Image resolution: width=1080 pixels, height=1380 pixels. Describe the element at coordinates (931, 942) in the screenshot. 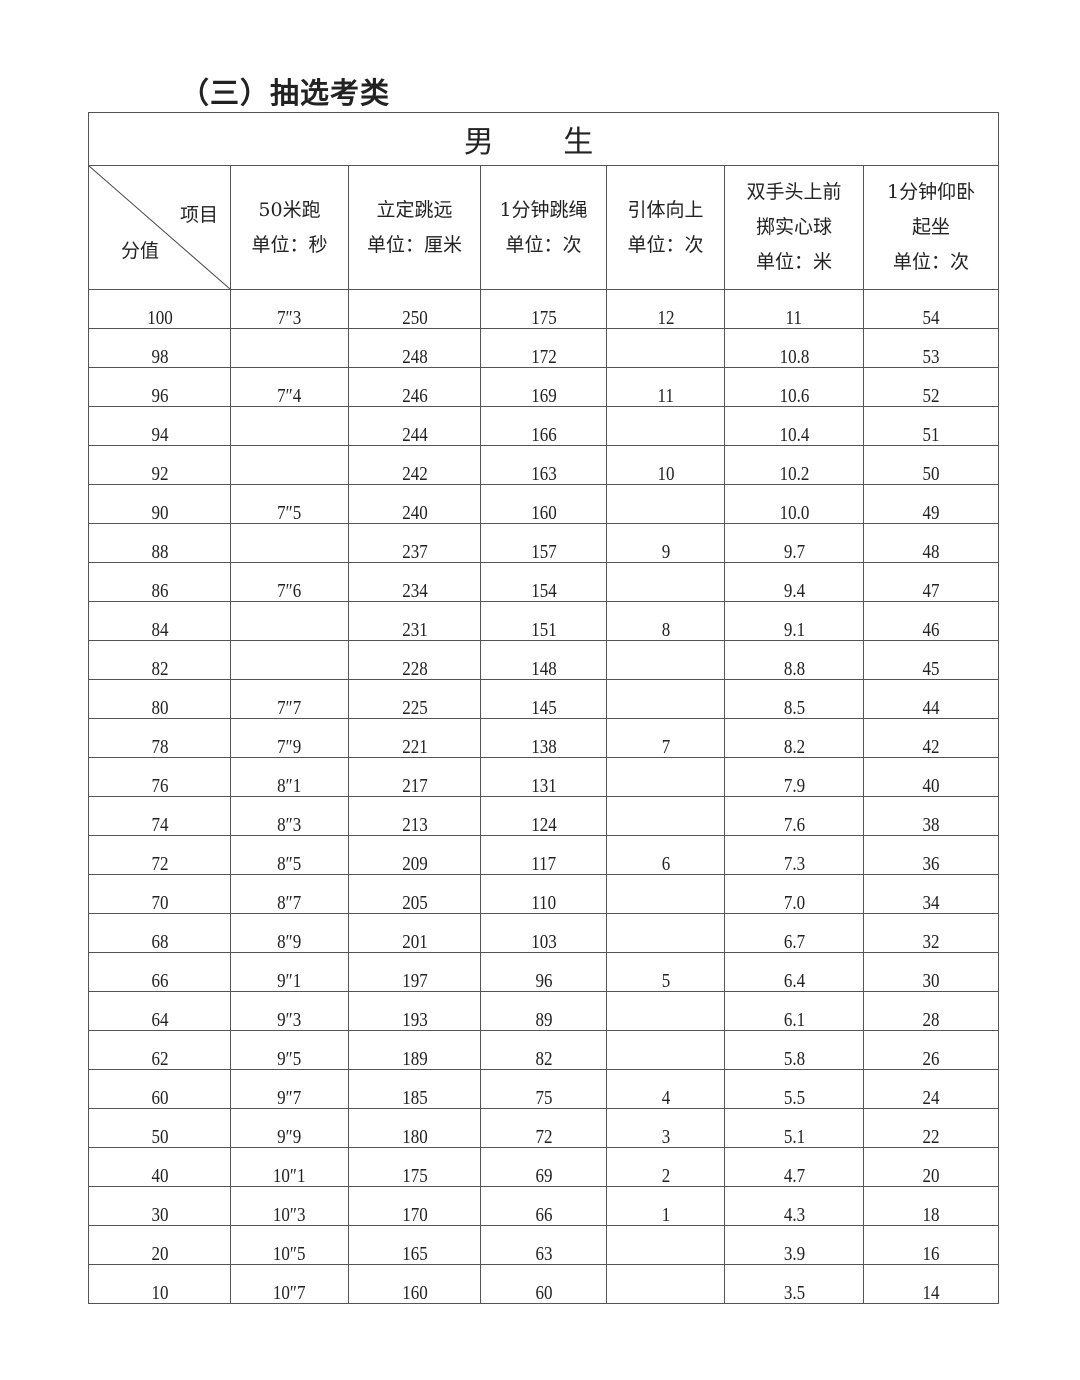

I see `cell-text: 32` at that location.